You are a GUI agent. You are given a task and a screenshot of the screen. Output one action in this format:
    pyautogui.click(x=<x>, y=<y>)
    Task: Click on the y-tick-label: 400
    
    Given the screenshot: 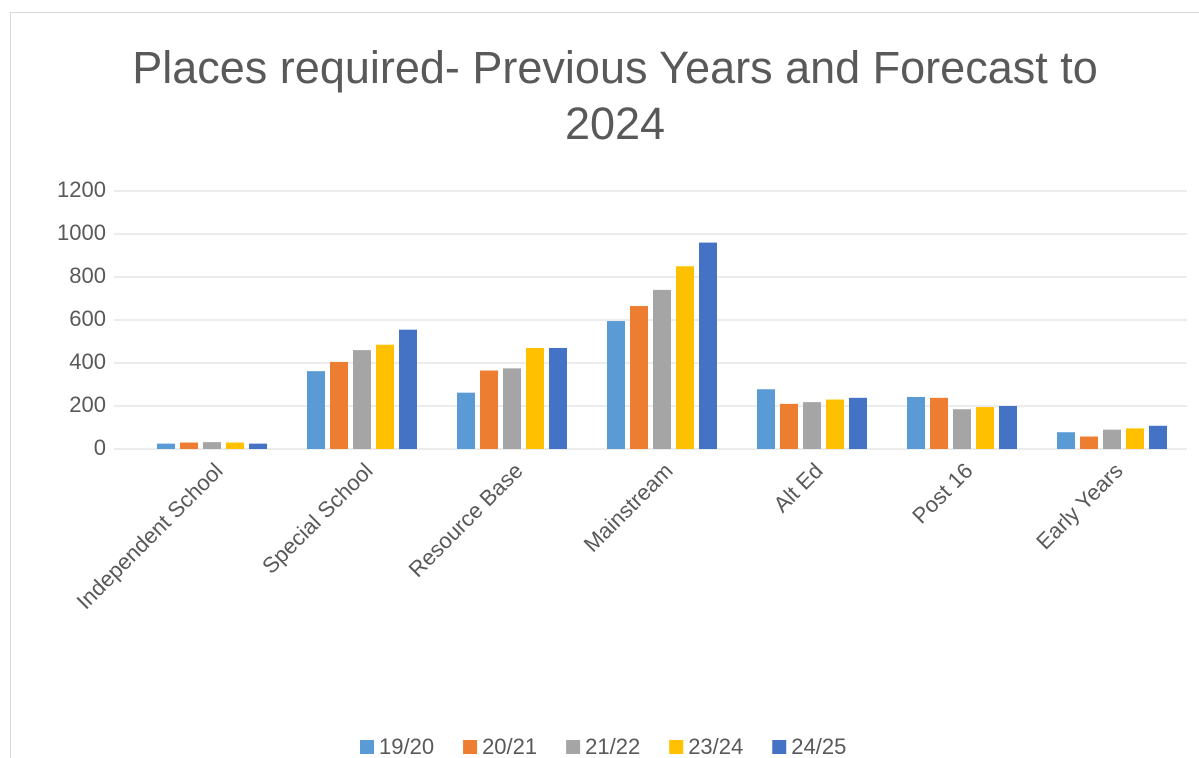 What is the action you would take?
    pyautogui.click(x=87, y=361)
    